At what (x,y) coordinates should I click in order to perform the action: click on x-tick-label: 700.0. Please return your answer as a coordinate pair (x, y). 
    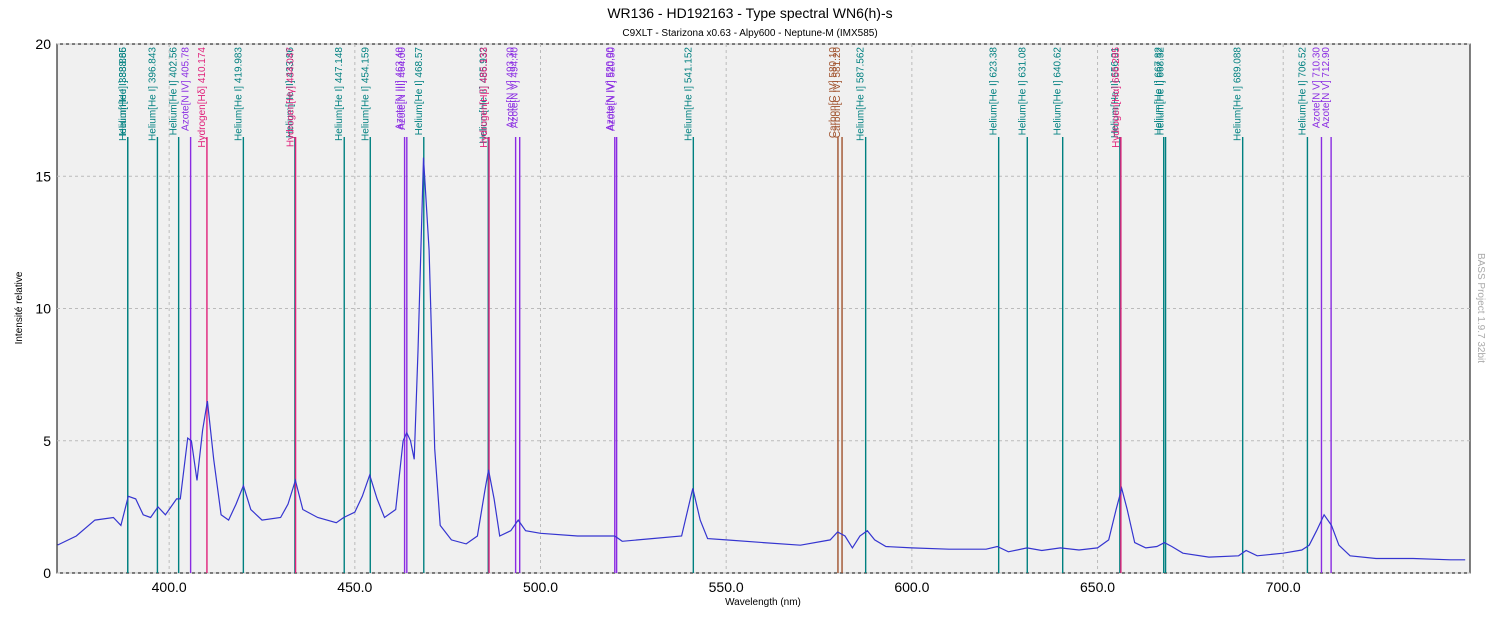
    Looking at the image, I should click on (1283, 587).